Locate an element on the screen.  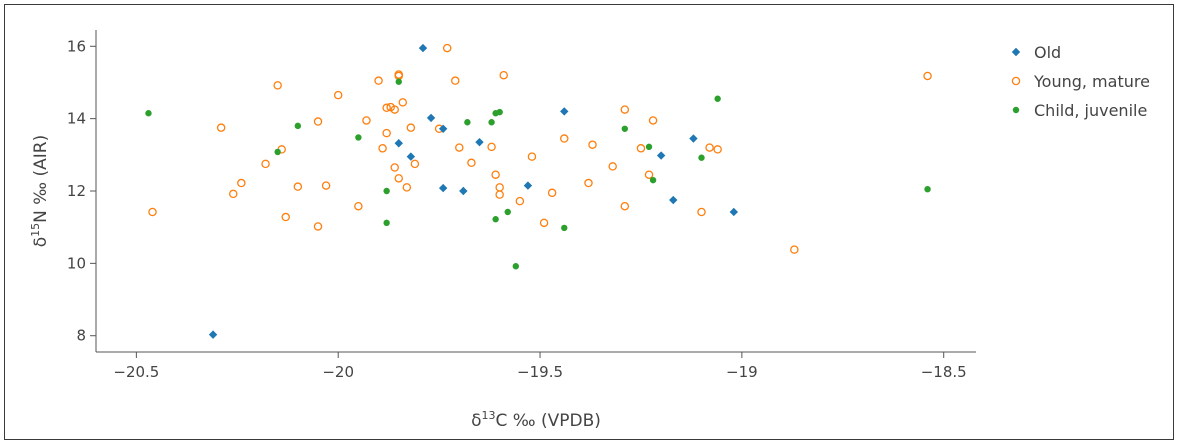
x-tick-label: −19.5 is located at coordinates (540, 372).